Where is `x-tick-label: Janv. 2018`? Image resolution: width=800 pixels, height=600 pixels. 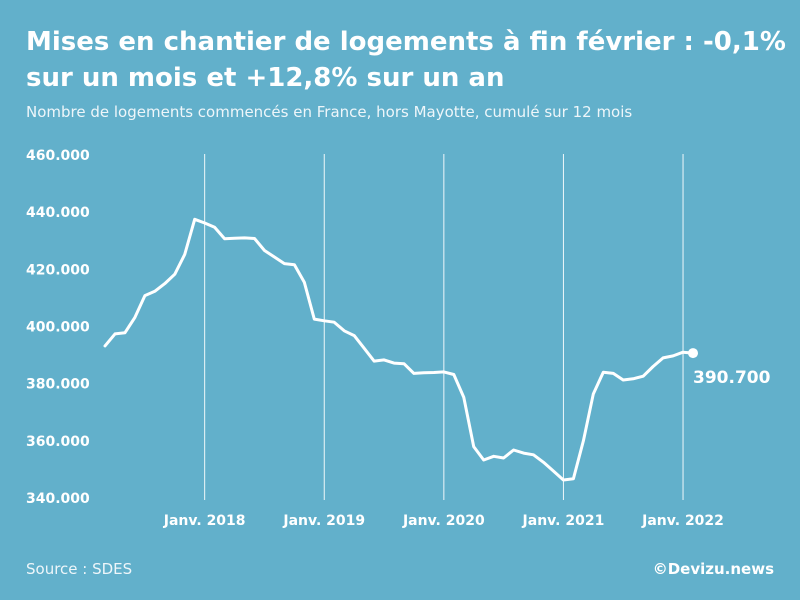
x-tick-label: Janv. 2018 is located at coordinates (204, 521).